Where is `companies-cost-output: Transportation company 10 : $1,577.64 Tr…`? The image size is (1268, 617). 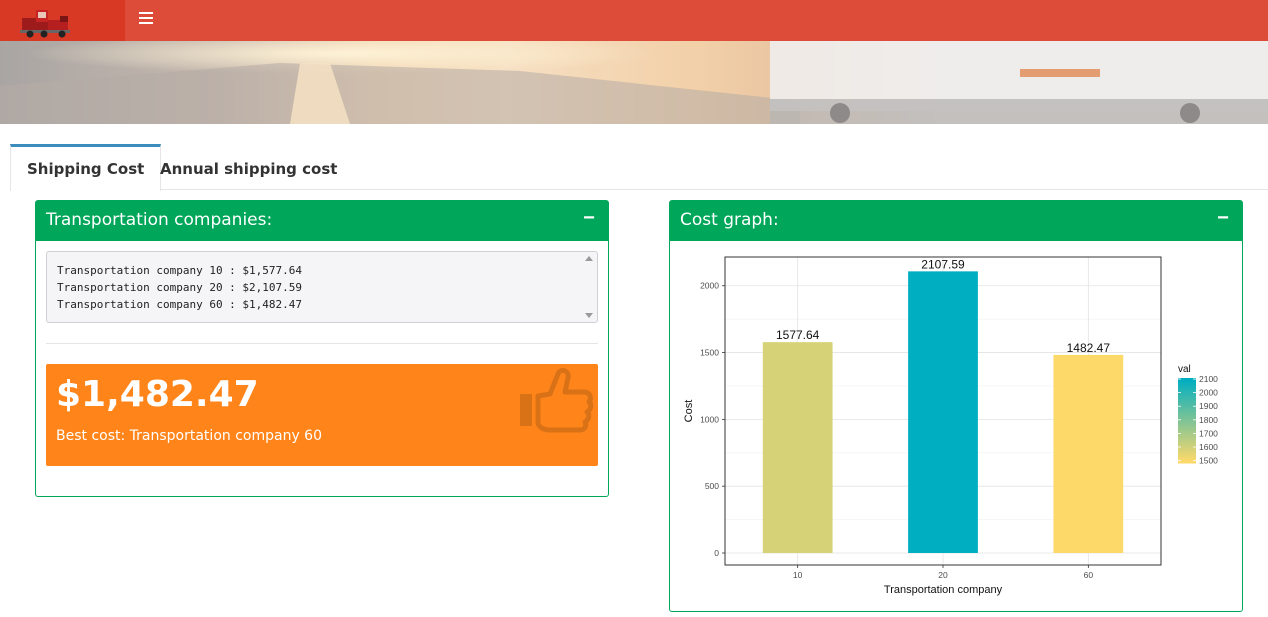 companies-cost-output: Transportation company 10 : $1,577.64 Tr… is located at coordinates (322, 287).